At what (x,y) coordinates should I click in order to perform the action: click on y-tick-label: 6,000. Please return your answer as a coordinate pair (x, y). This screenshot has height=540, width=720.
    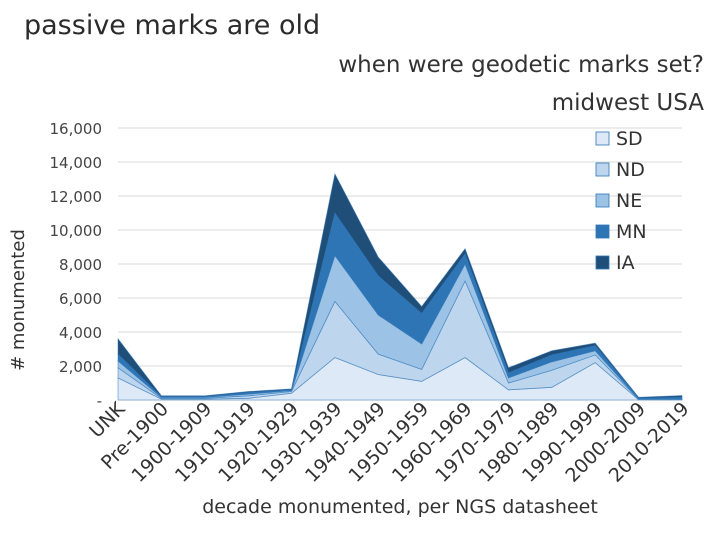
    Looking at the image, I should click on (80, 299).